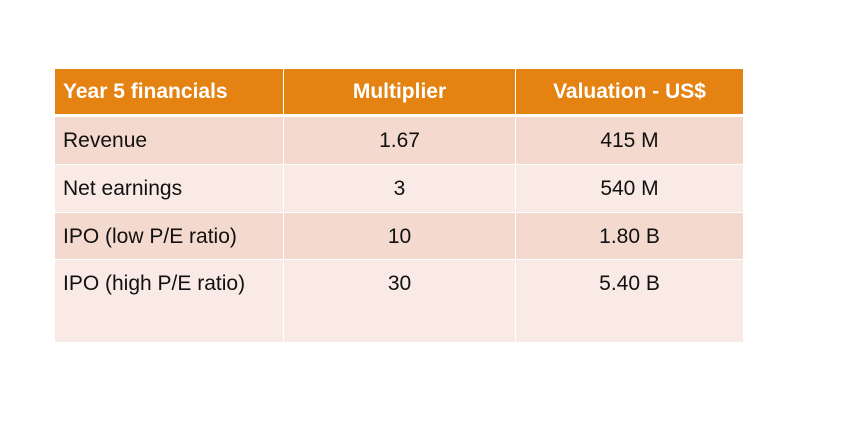 Image resolution: width=864 pixels, height=432 pixels. Describe the element at coordinates (629, 188) in the screenshot. I see `cell-valuation: 540 M` at that location.